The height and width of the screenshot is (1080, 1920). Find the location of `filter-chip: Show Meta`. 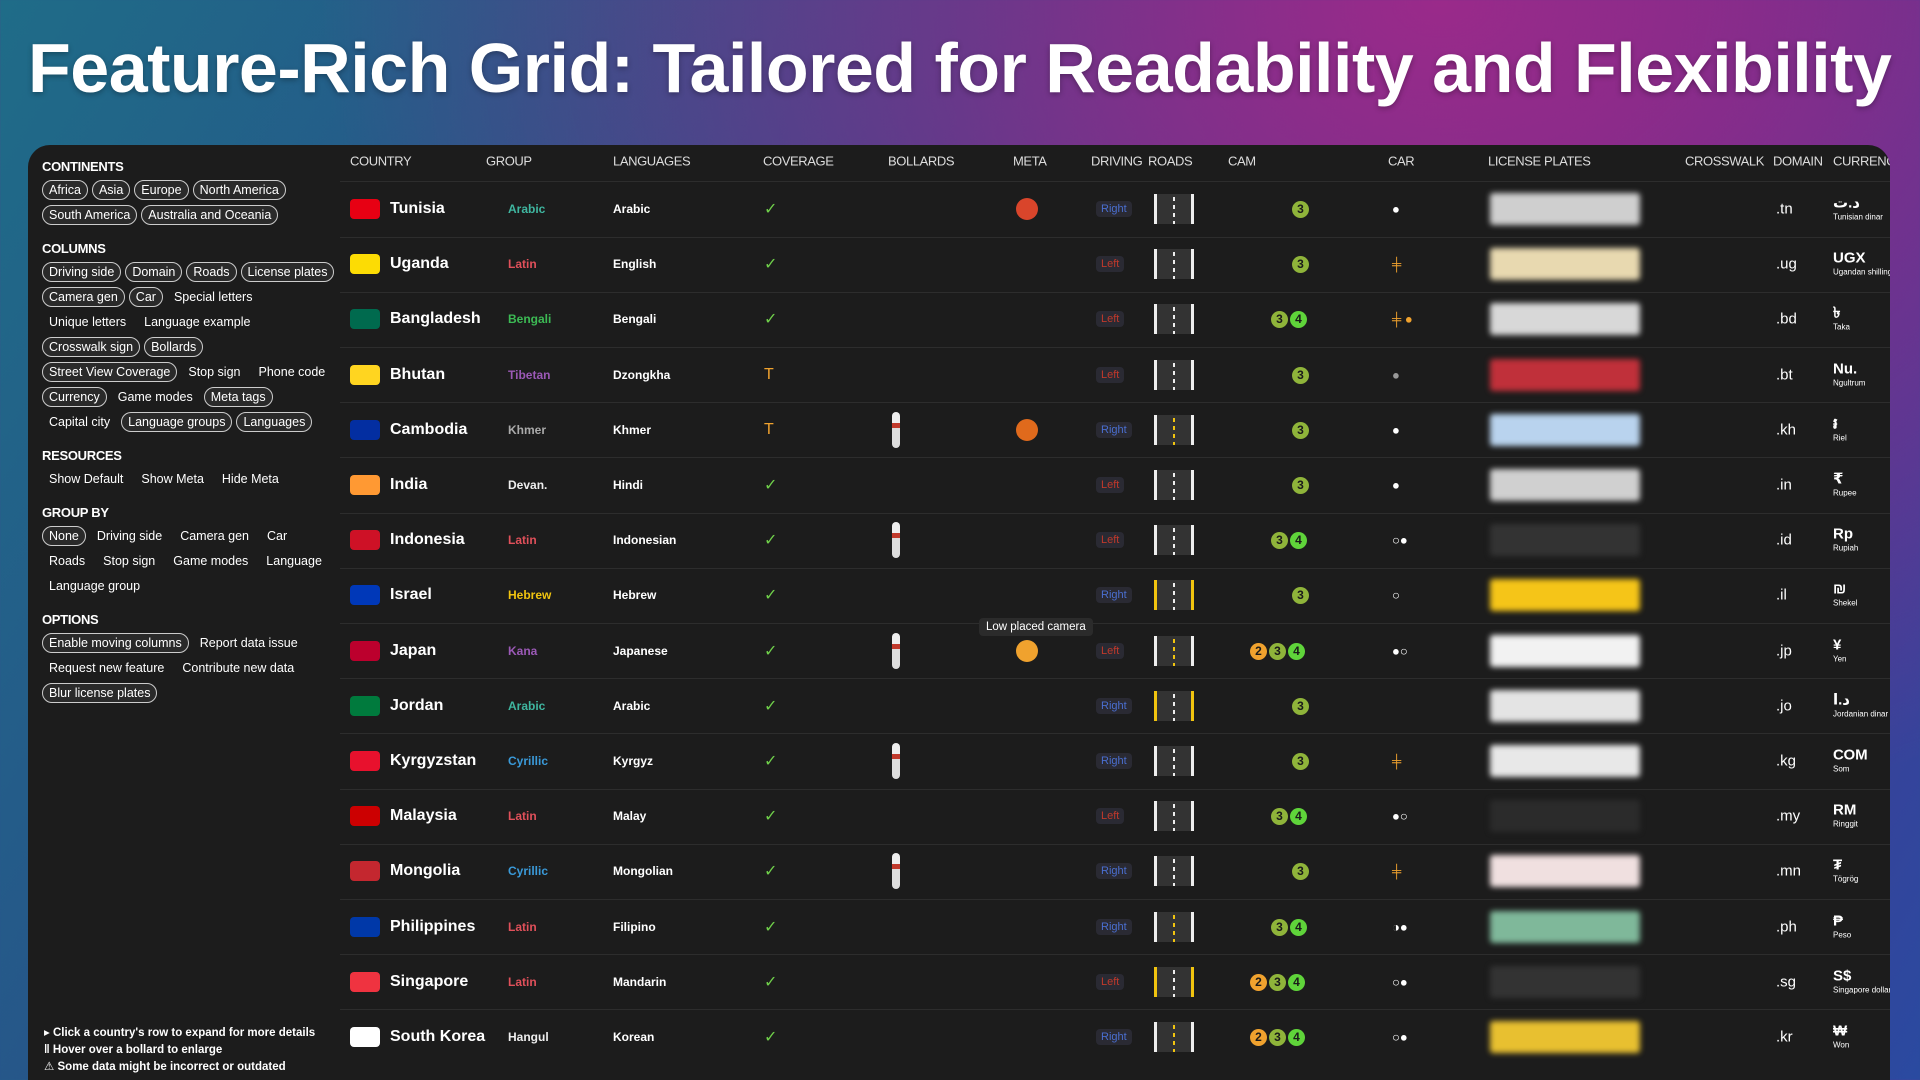

filter-chip: Show Meta is located at coordinates (172, 479).